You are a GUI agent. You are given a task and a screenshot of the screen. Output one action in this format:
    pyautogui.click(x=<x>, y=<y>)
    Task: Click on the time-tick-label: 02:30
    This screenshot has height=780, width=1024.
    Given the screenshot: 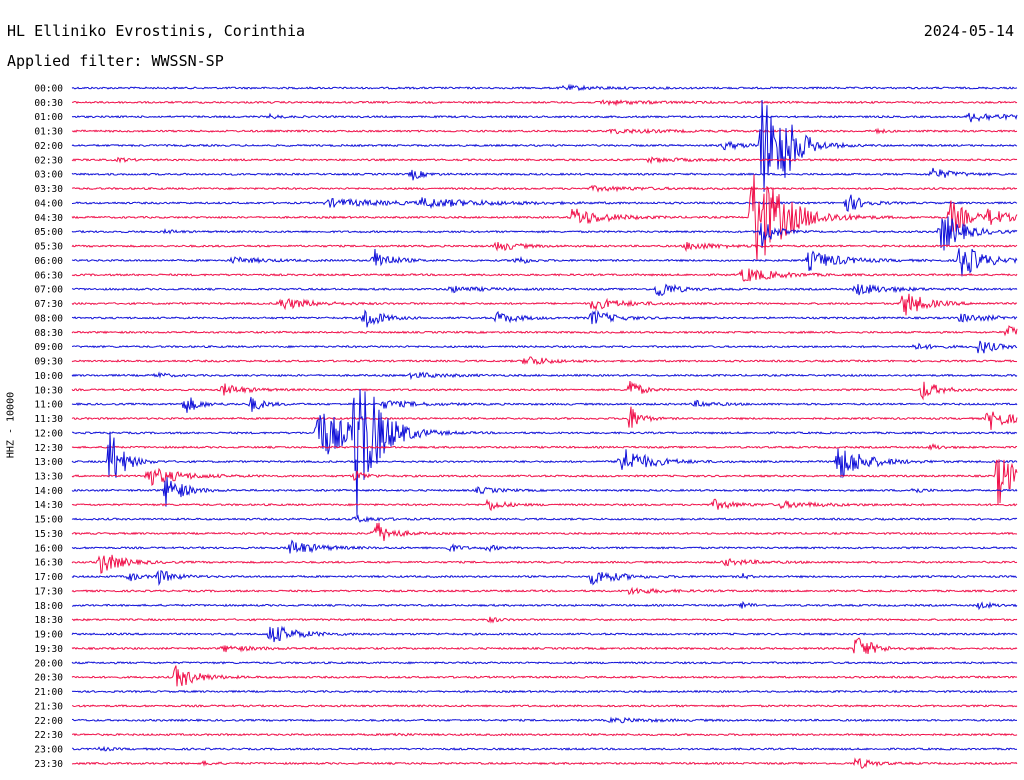 What is the action you would take?
    pyautogui.click(x=48, y=160)
    